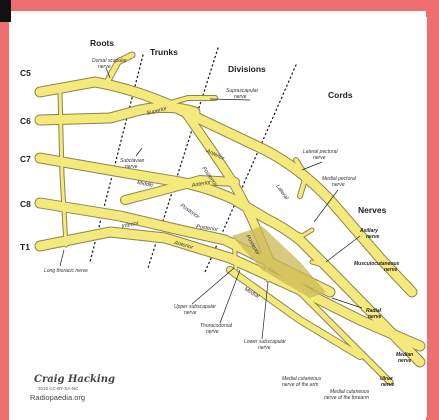  I want to click on thoracodorsal-label: Thoracodorsal, so click(216, 326).